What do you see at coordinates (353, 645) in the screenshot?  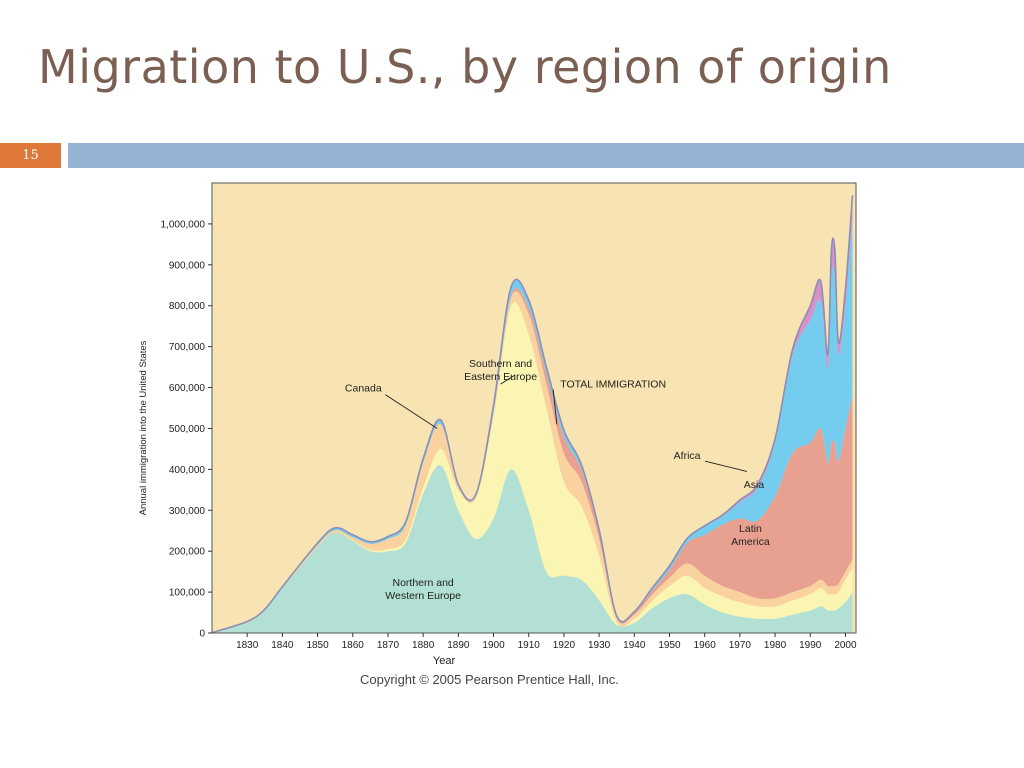 I see `x-tick-label: 1860` at bounding box center [353, 645].